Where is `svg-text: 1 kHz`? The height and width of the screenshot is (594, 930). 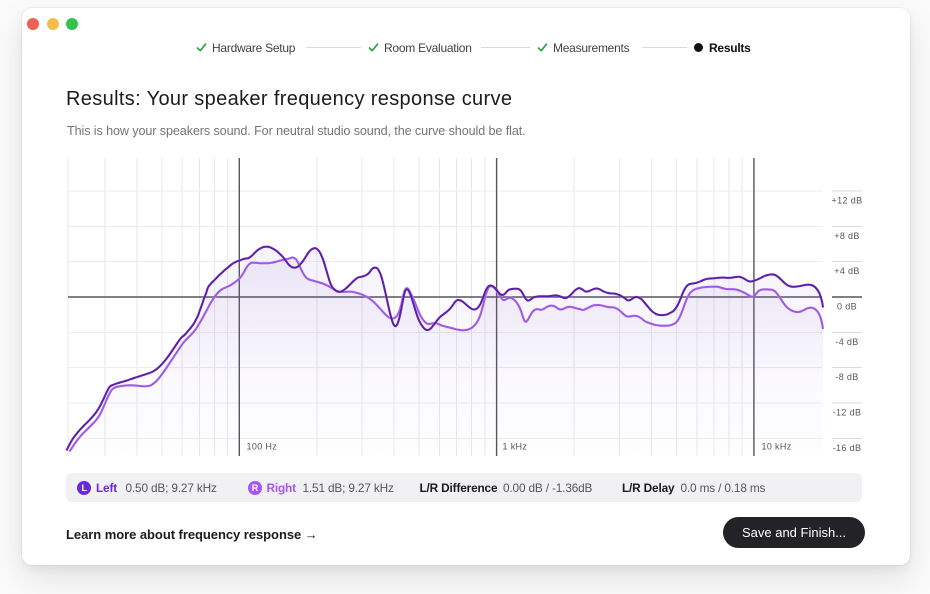 svg-text: 1 kHz is located at coordinates (515, 447).